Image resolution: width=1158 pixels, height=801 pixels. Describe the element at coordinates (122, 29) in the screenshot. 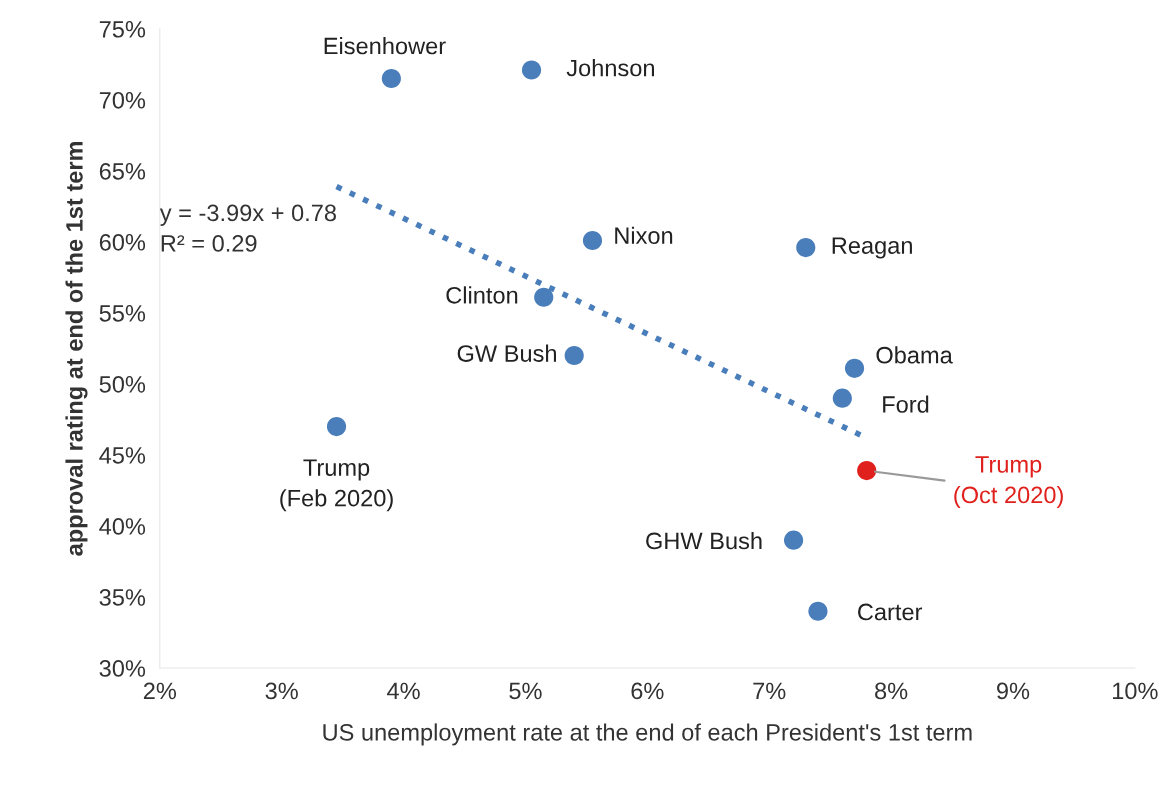

I see `y-tick-label: 75%` at that location.